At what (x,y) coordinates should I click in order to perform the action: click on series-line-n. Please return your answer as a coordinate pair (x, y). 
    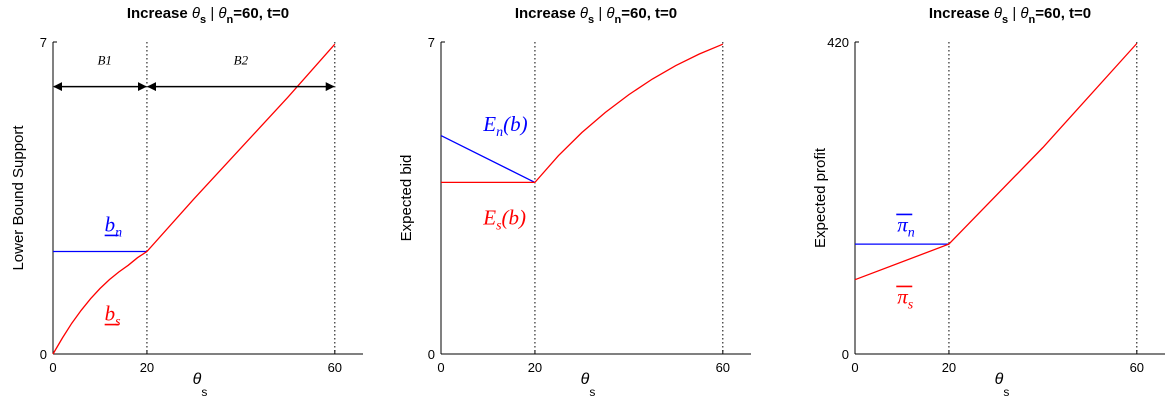
    Looking at the image, I should click on (488, 159).